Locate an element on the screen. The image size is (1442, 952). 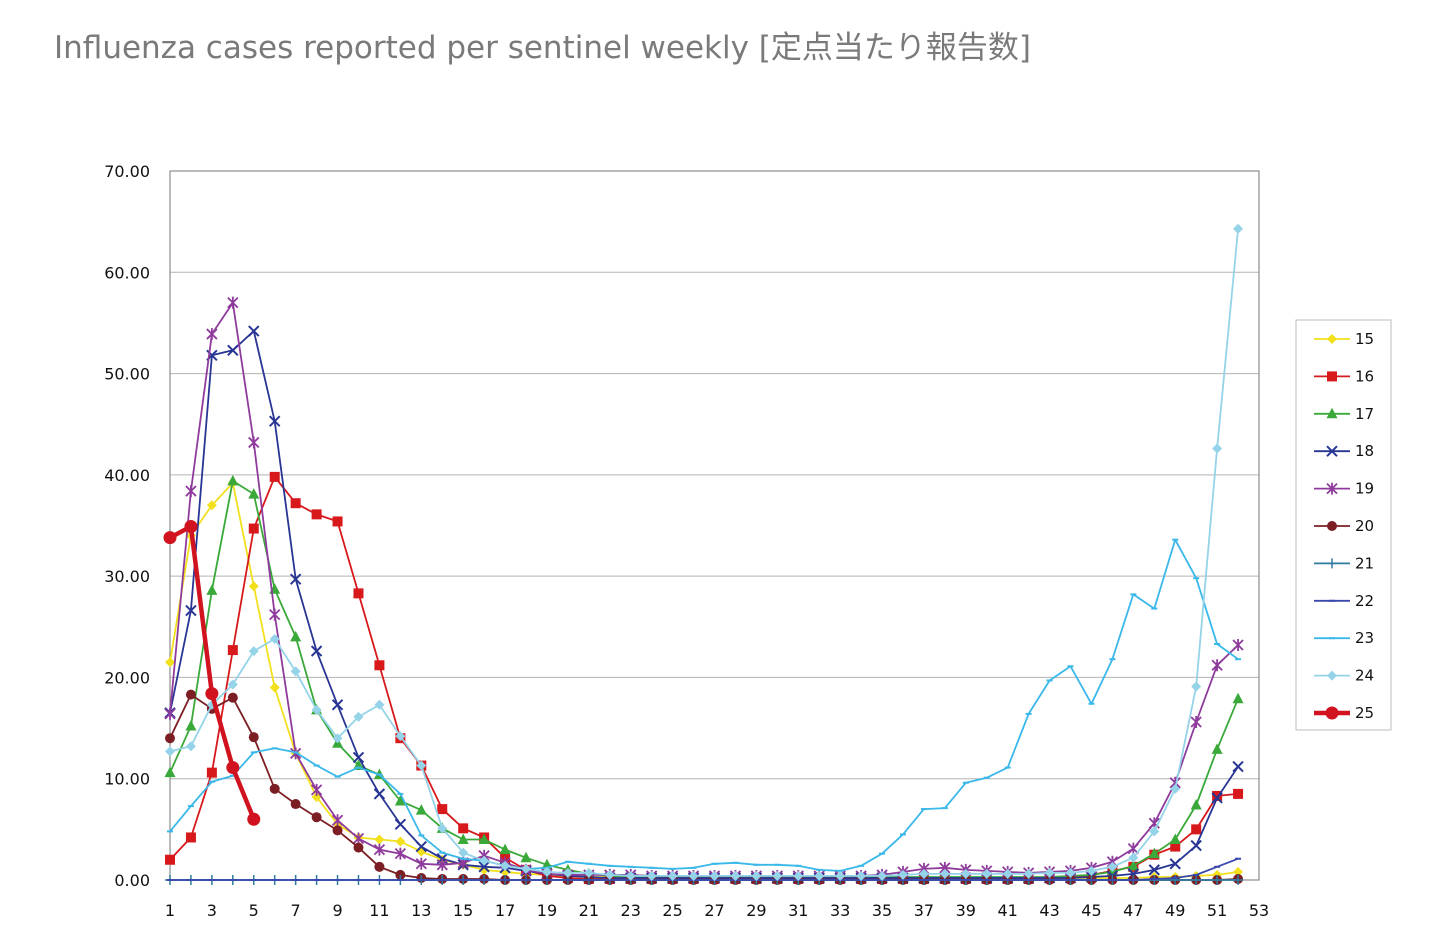
x-tick-label: 19 is located at coordinates (547, 910).